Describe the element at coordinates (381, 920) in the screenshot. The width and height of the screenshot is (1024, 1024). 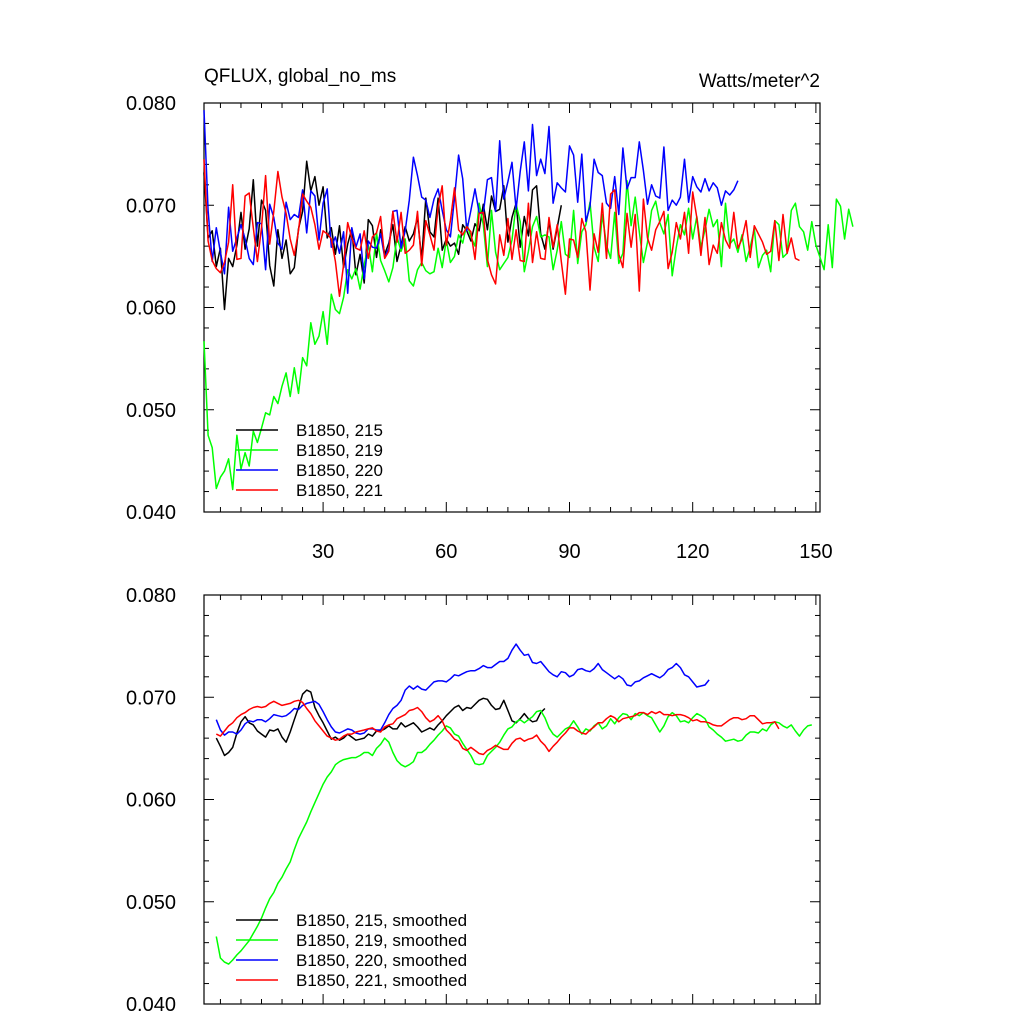
I see `legend-label: B1850, 215, smoothed` at that location.